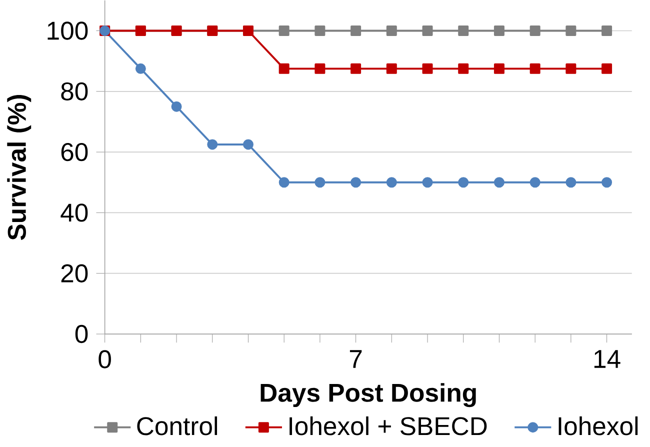 This screenshot has height=447, width=650. Describe the element at coordinates (68, 31) in the screenshot. I see `y-tick-label: 100` at that location.